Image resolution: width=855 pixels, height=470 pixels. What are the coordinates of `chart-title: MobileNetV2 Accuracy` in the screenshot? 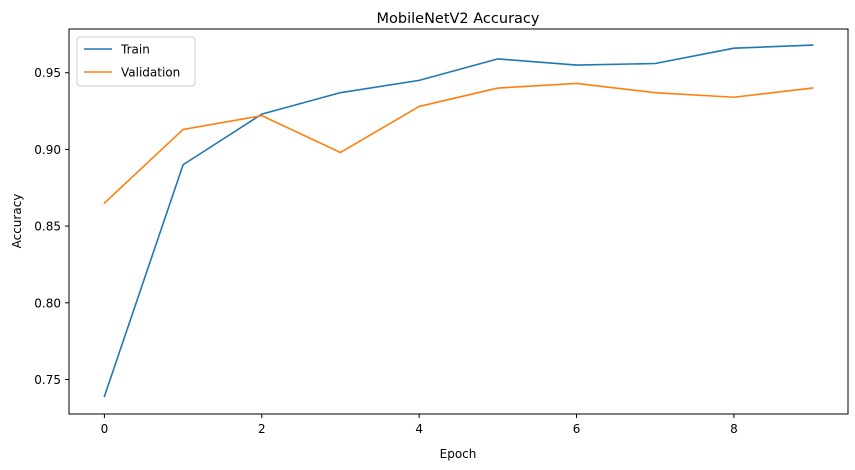 It's located at (458, 19).